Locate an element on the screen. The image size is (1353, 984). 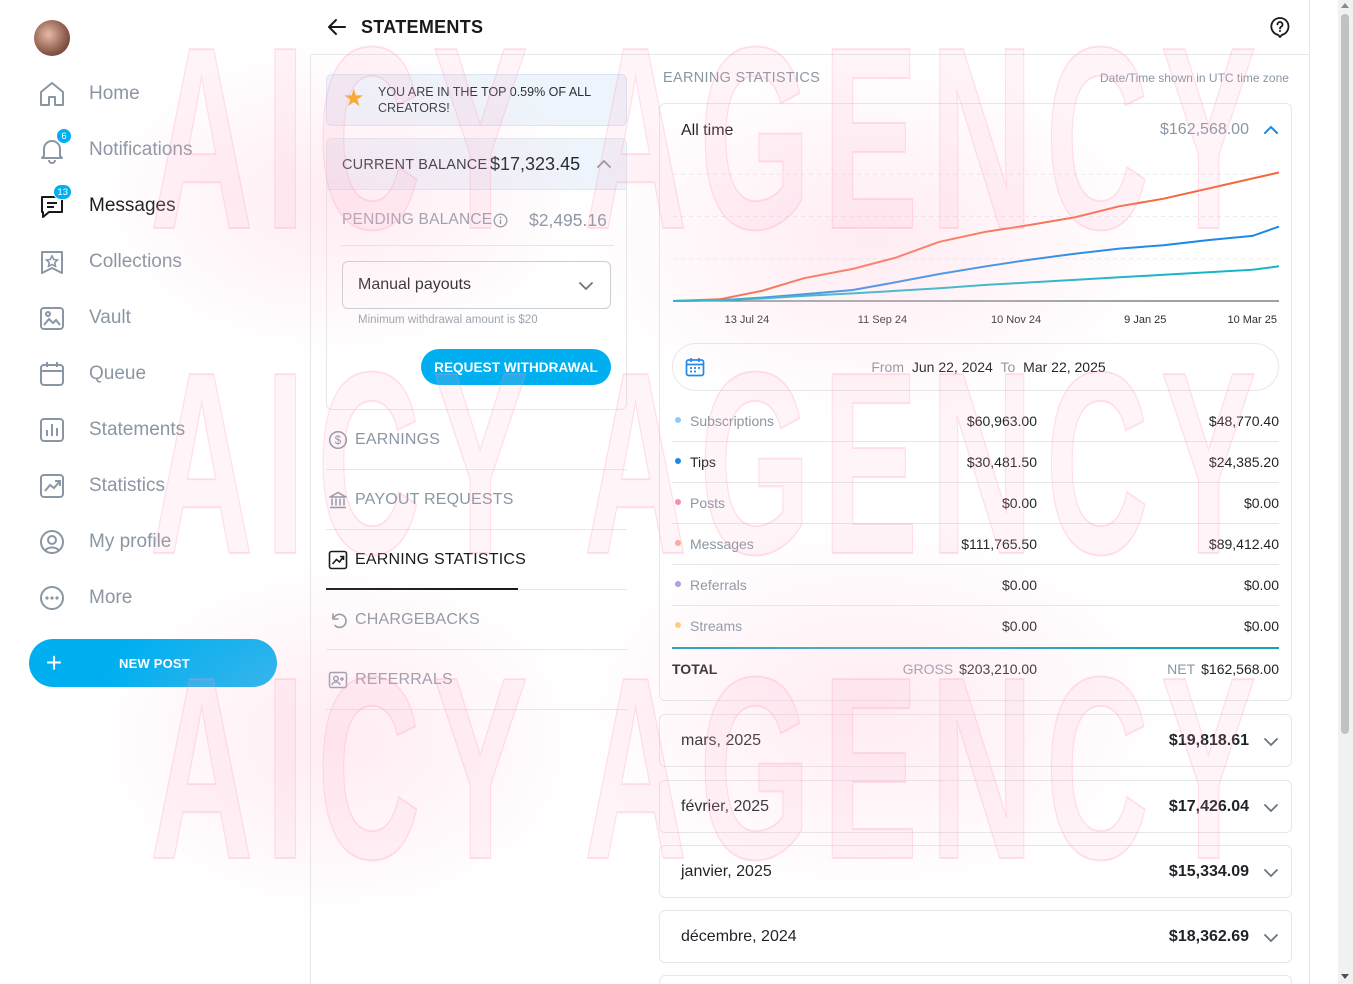
date-from-value: Jun 22, 2024 is located at coordinates (952, 367).